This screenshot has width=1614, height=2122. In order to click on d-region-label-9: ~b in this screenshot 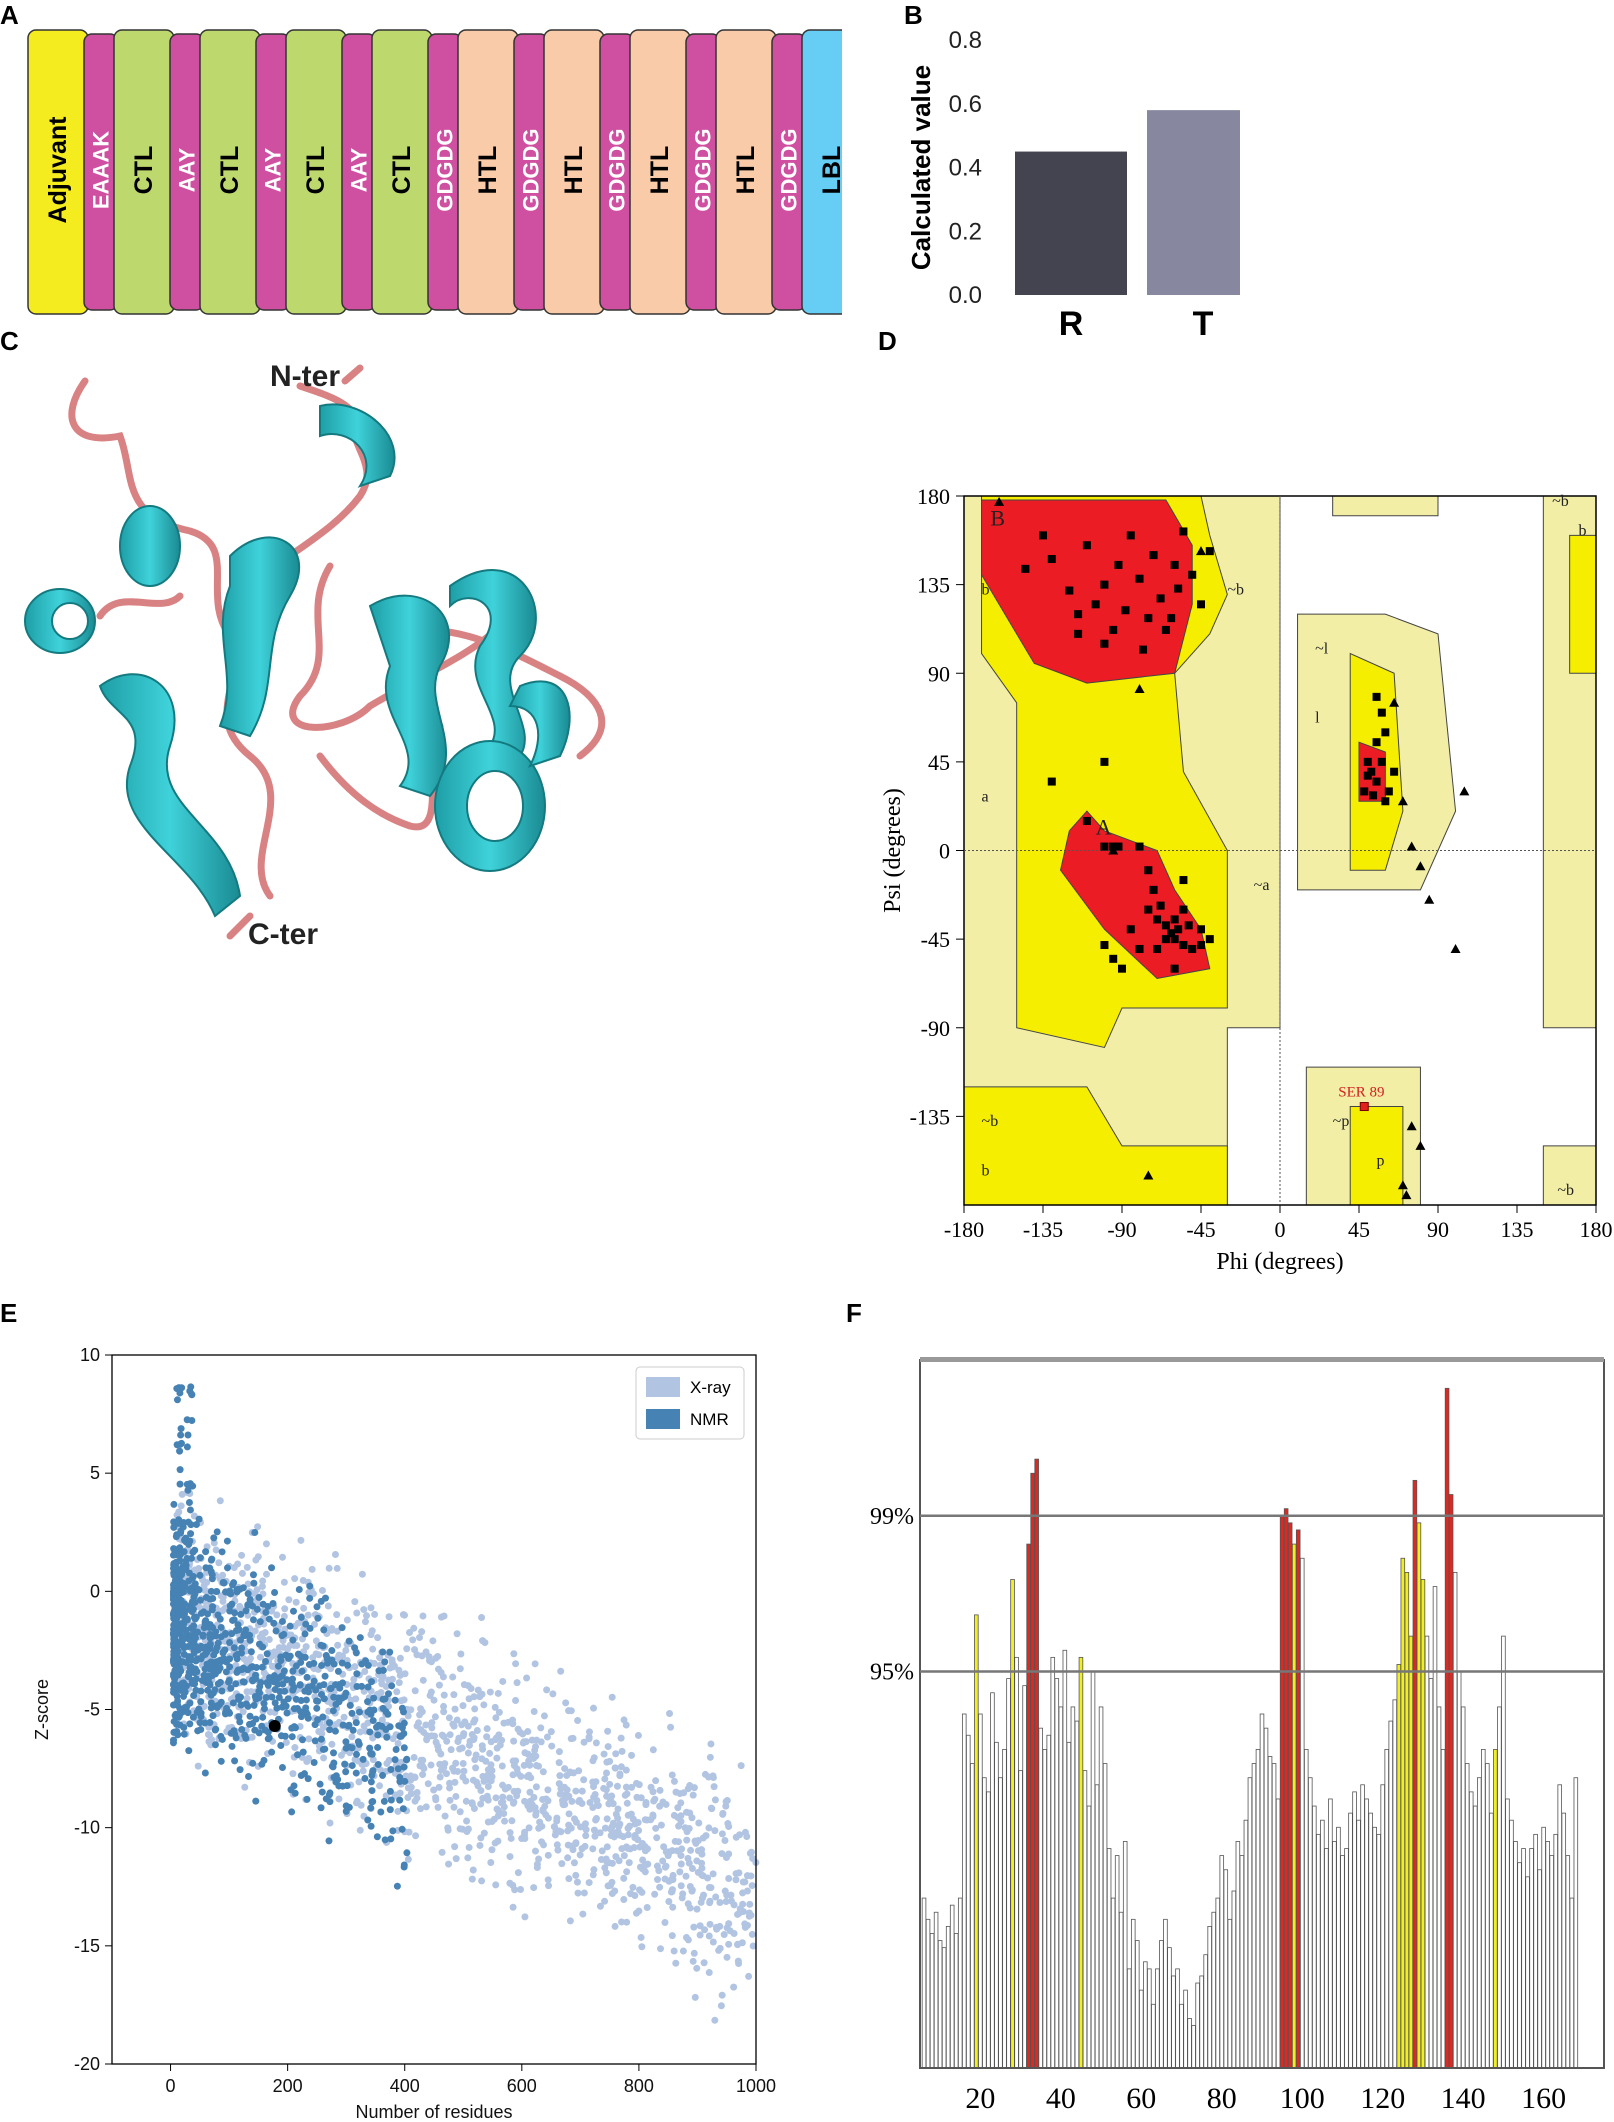, I will do `click(990, 1121)`.